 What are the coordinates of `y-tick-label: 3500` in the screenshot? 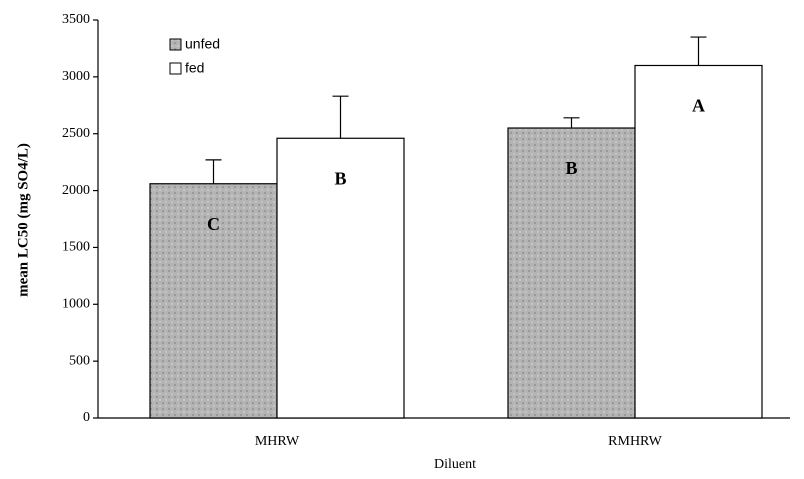 It's located at (76, 19).